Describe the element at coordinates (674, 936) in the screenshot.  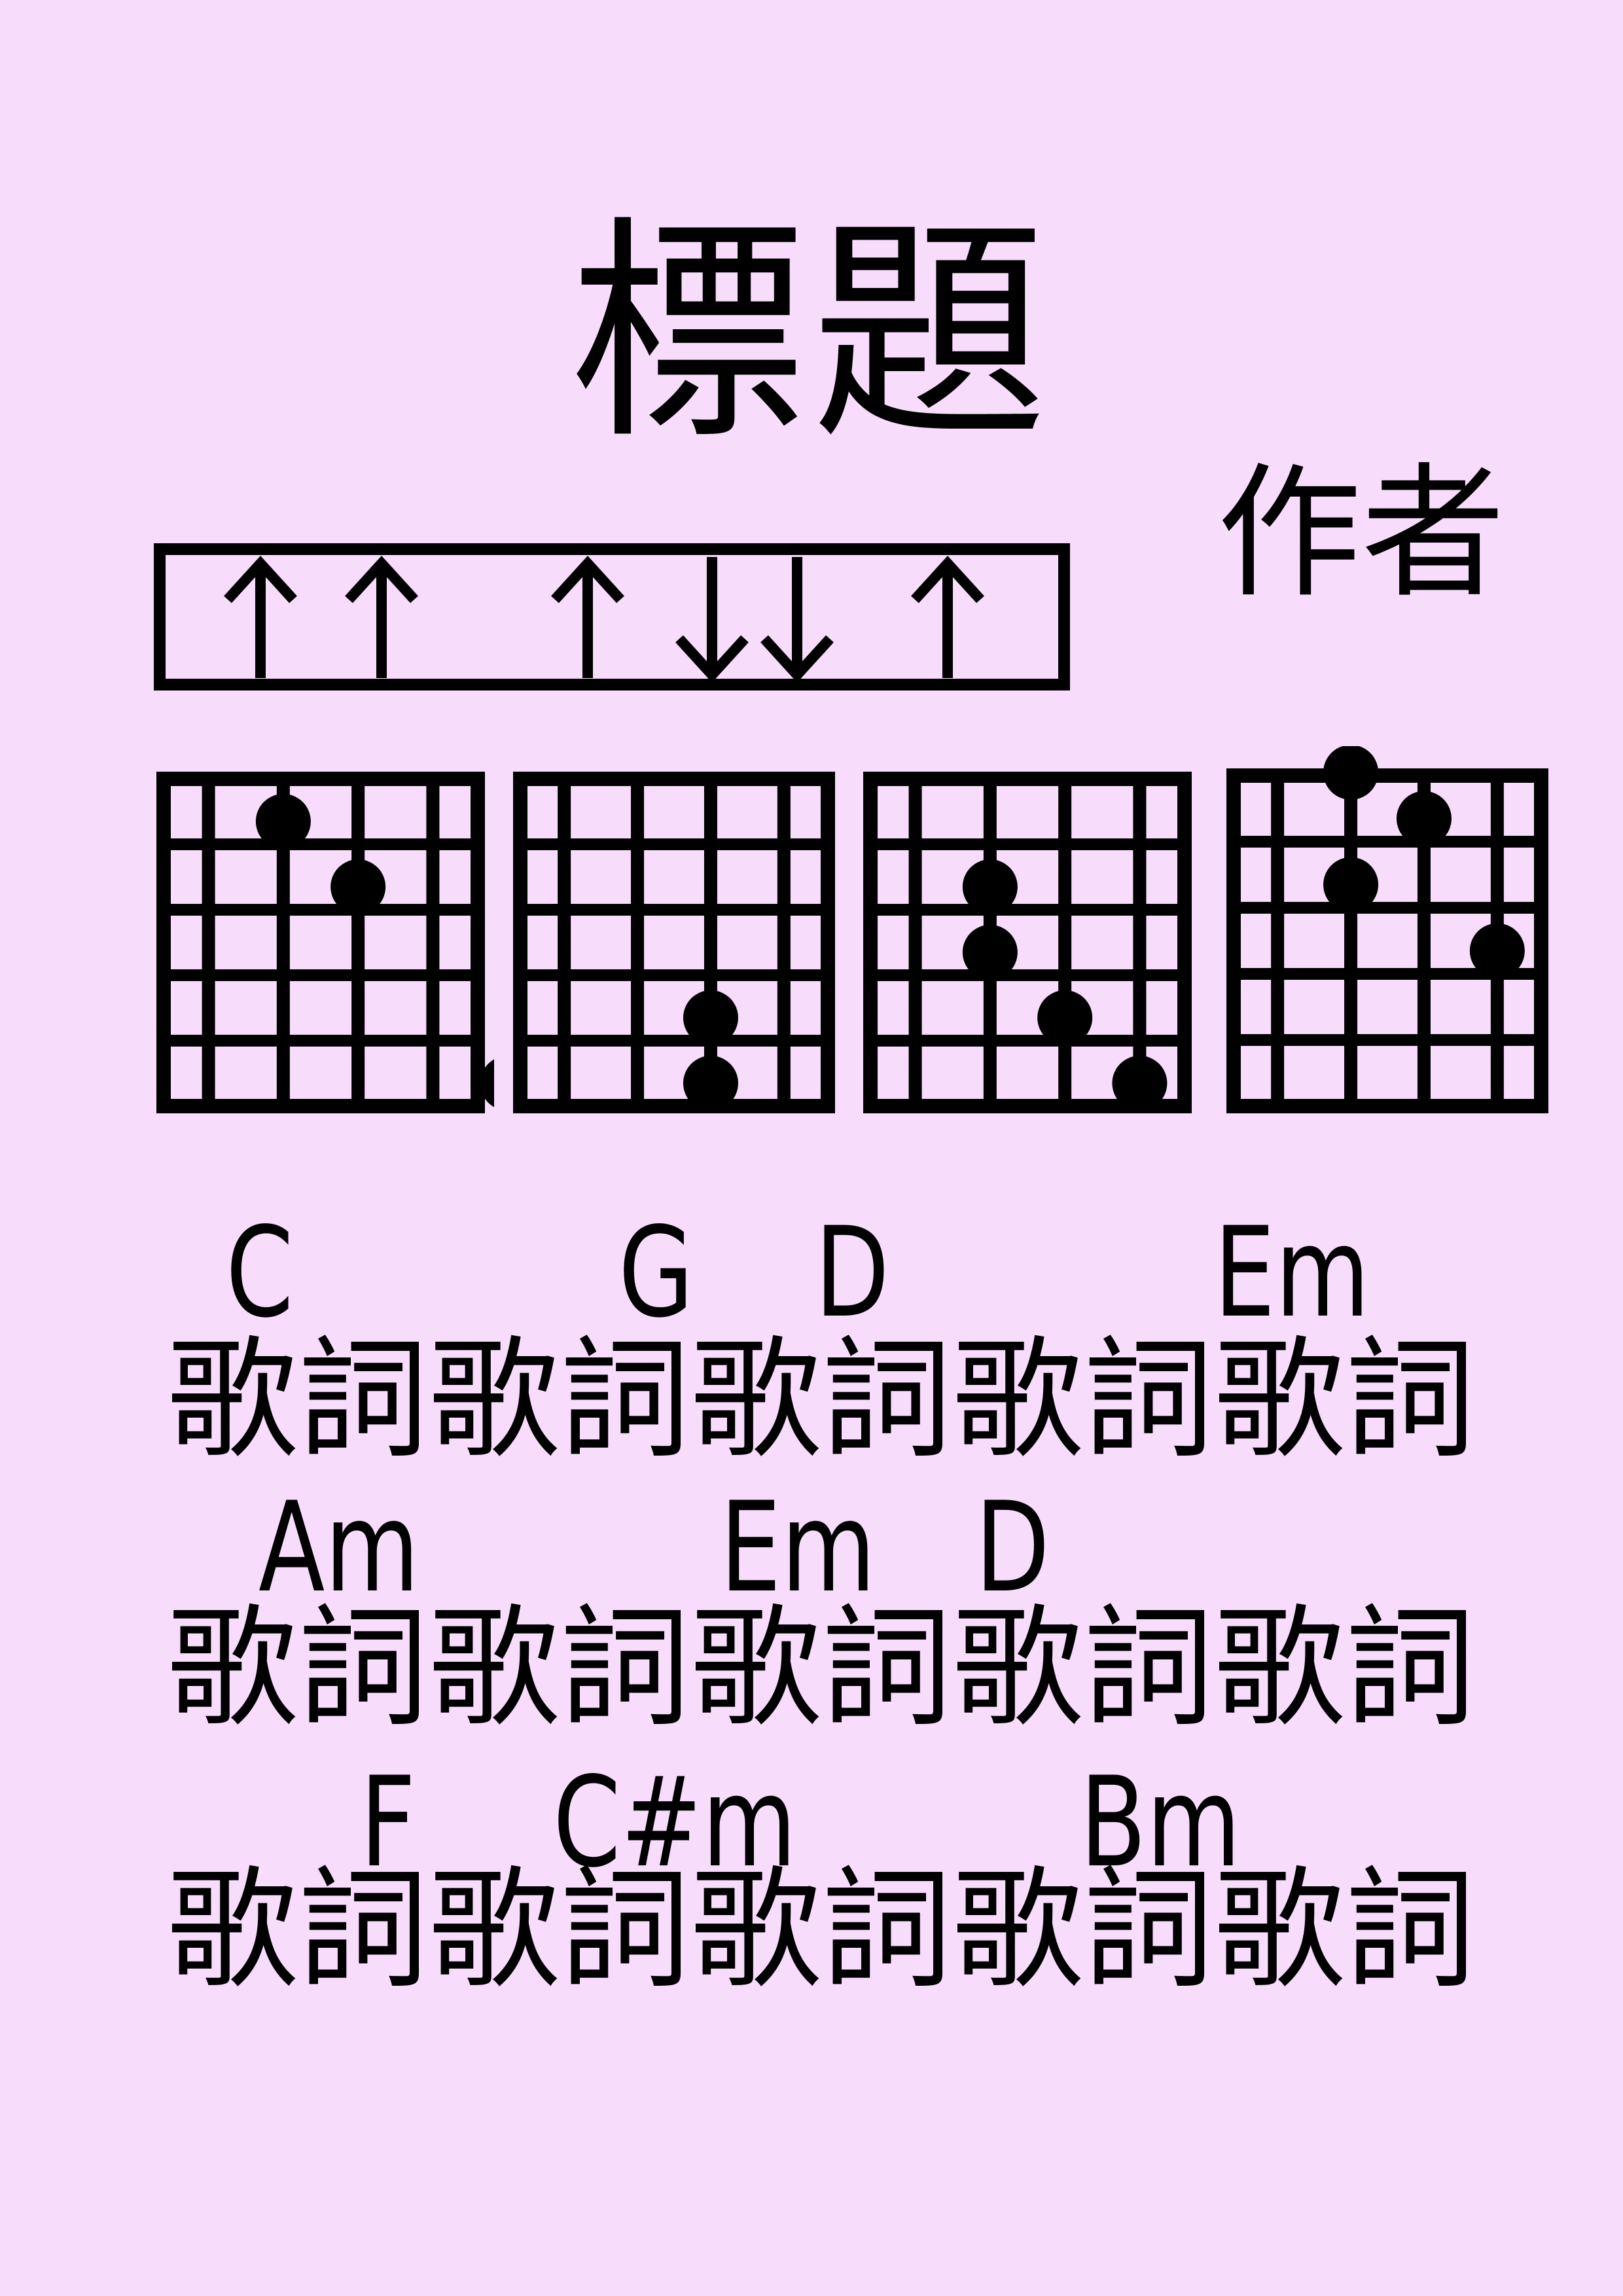
I see `chord-diagram-g` at that location.